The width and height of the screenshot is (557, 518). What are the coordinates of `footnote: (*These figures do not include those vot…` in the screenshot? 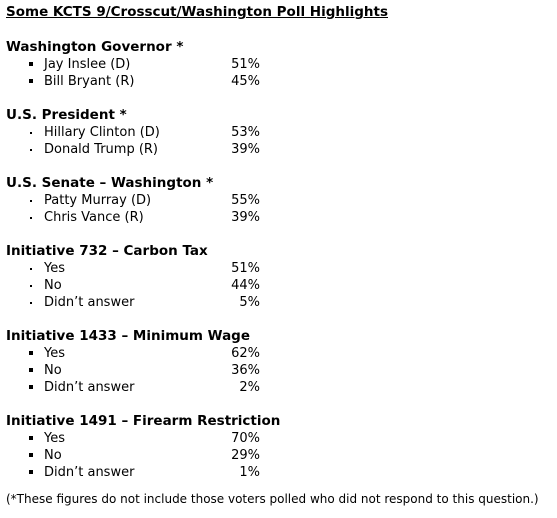 It's located at (272, 499).